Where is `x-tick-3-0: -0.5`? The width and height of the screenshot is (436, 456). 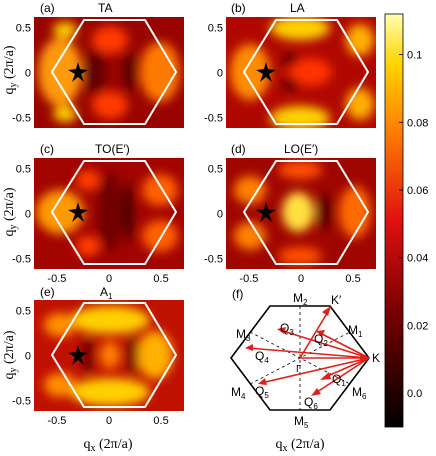
x-tick-3-0: -0.5 is located at coordinates (248, 279).